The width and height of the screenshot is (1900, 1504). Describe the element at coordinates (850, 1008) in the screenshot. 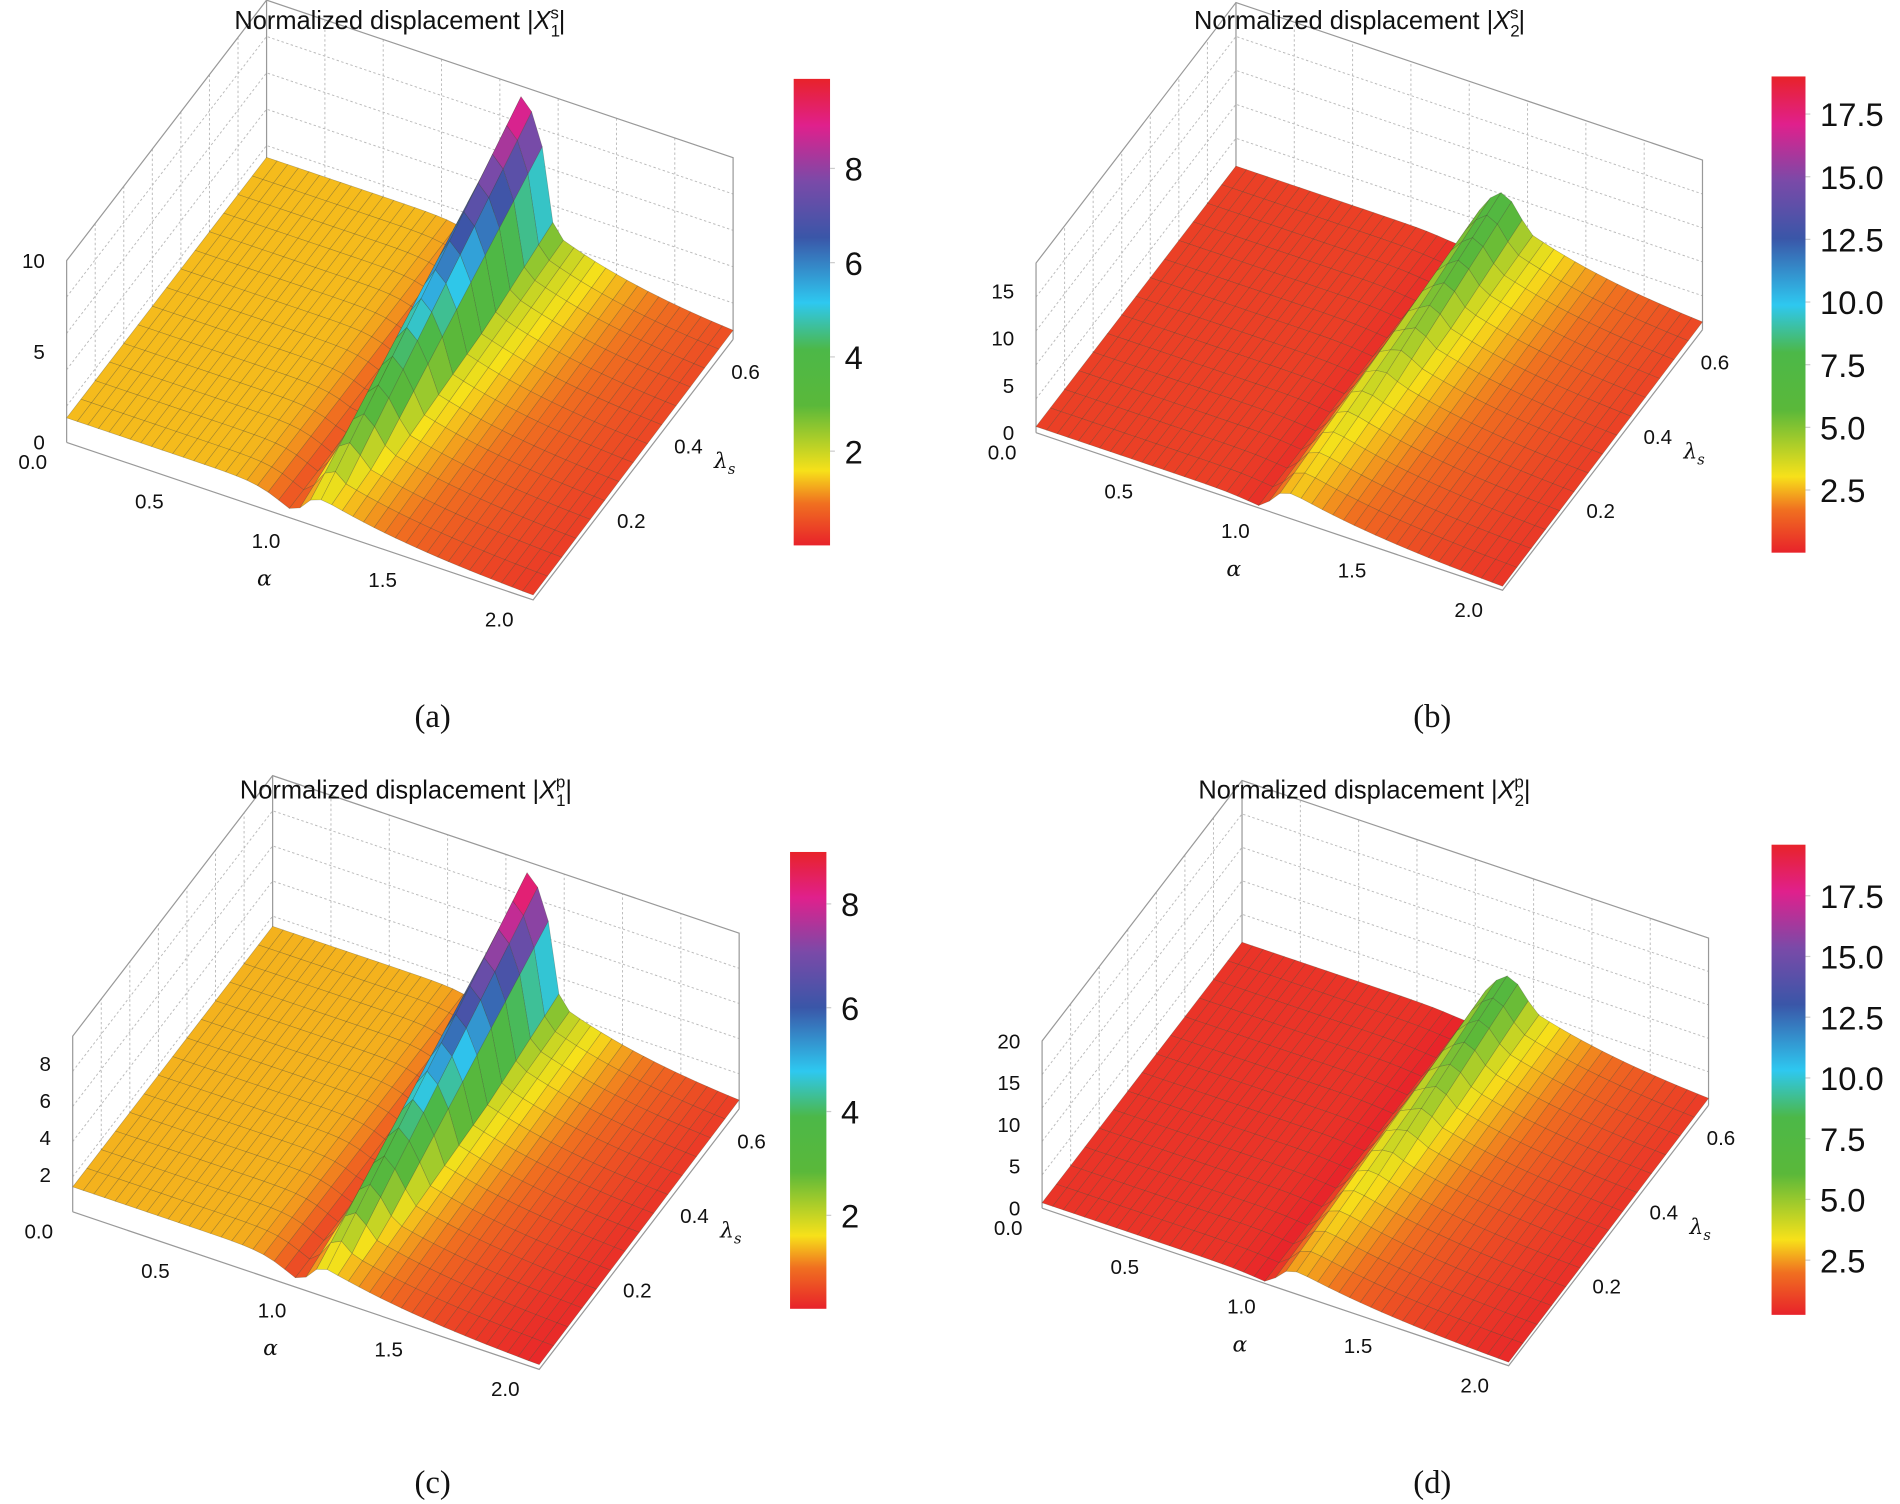

I see `colorbar-tick-label: 6` at that location.